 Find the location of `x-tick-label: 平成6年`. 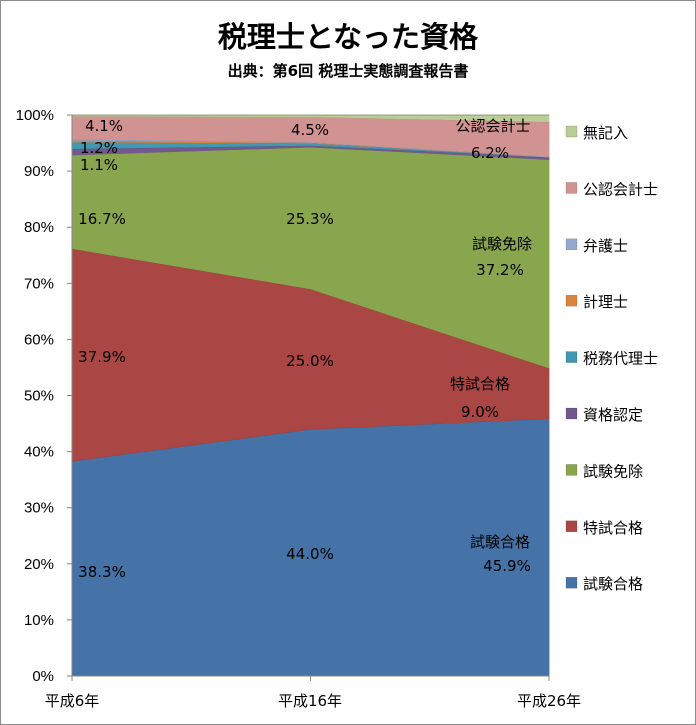

x-tick-label: 平成6年 is located at coordinates (72, 701).